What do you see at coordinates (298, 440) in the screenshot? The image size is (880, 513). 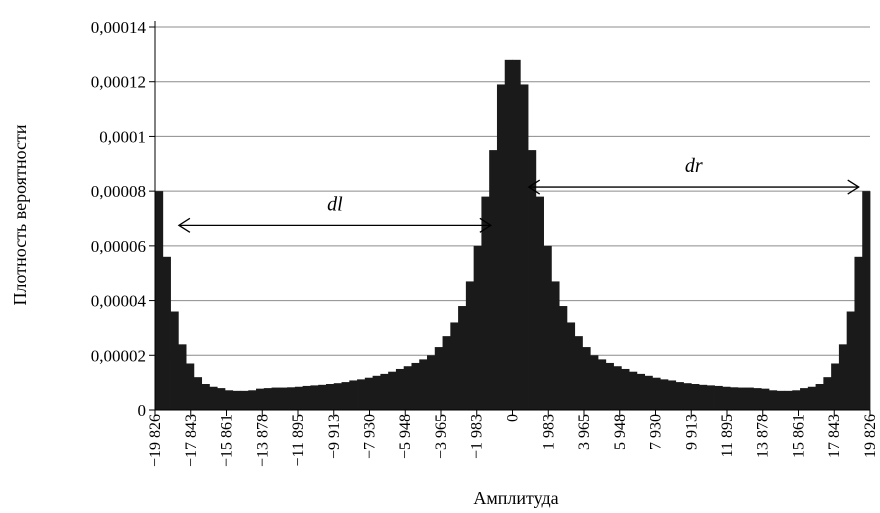 I see `x-tick-label: −11 895` at bounding box center [298, 440].